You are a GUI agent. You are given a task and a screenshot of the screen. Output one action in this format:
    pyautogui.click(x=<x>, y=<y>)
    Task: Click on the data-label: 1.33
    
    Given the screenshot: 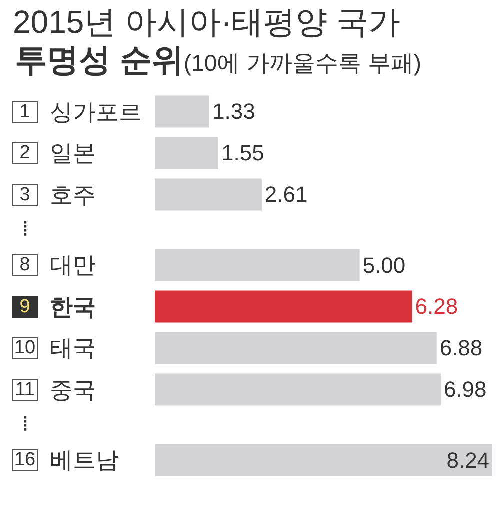 What is the action you would take?
    pyautogui.click(x=234, y=111)
    